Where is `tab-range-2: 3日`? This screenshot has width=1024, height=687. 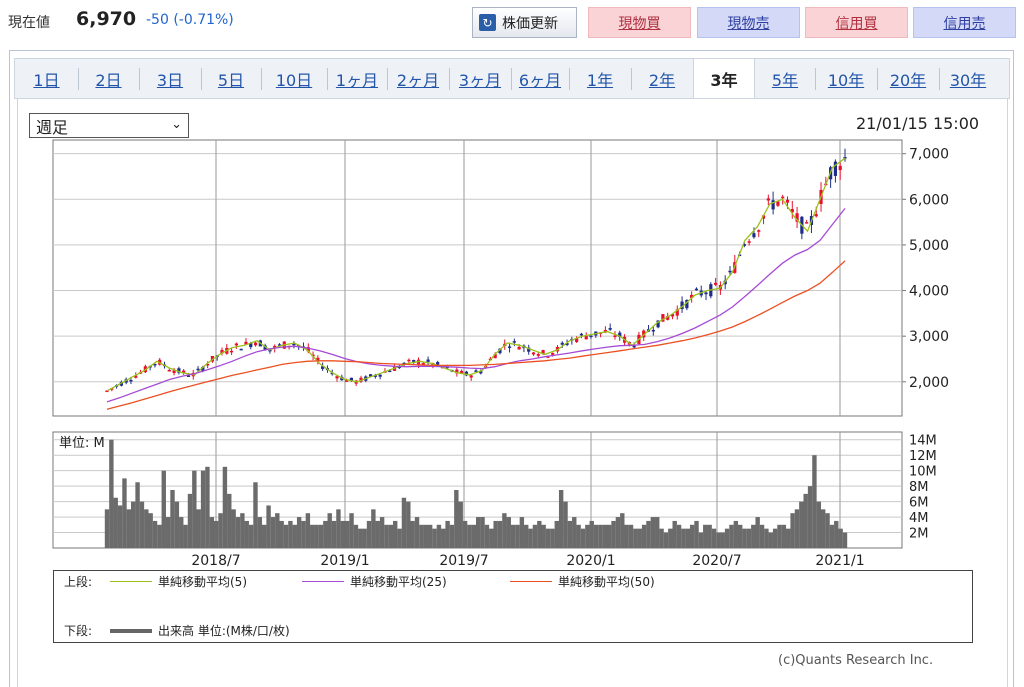
tab-range-2: 3日 is located at coordinates (170, 80).